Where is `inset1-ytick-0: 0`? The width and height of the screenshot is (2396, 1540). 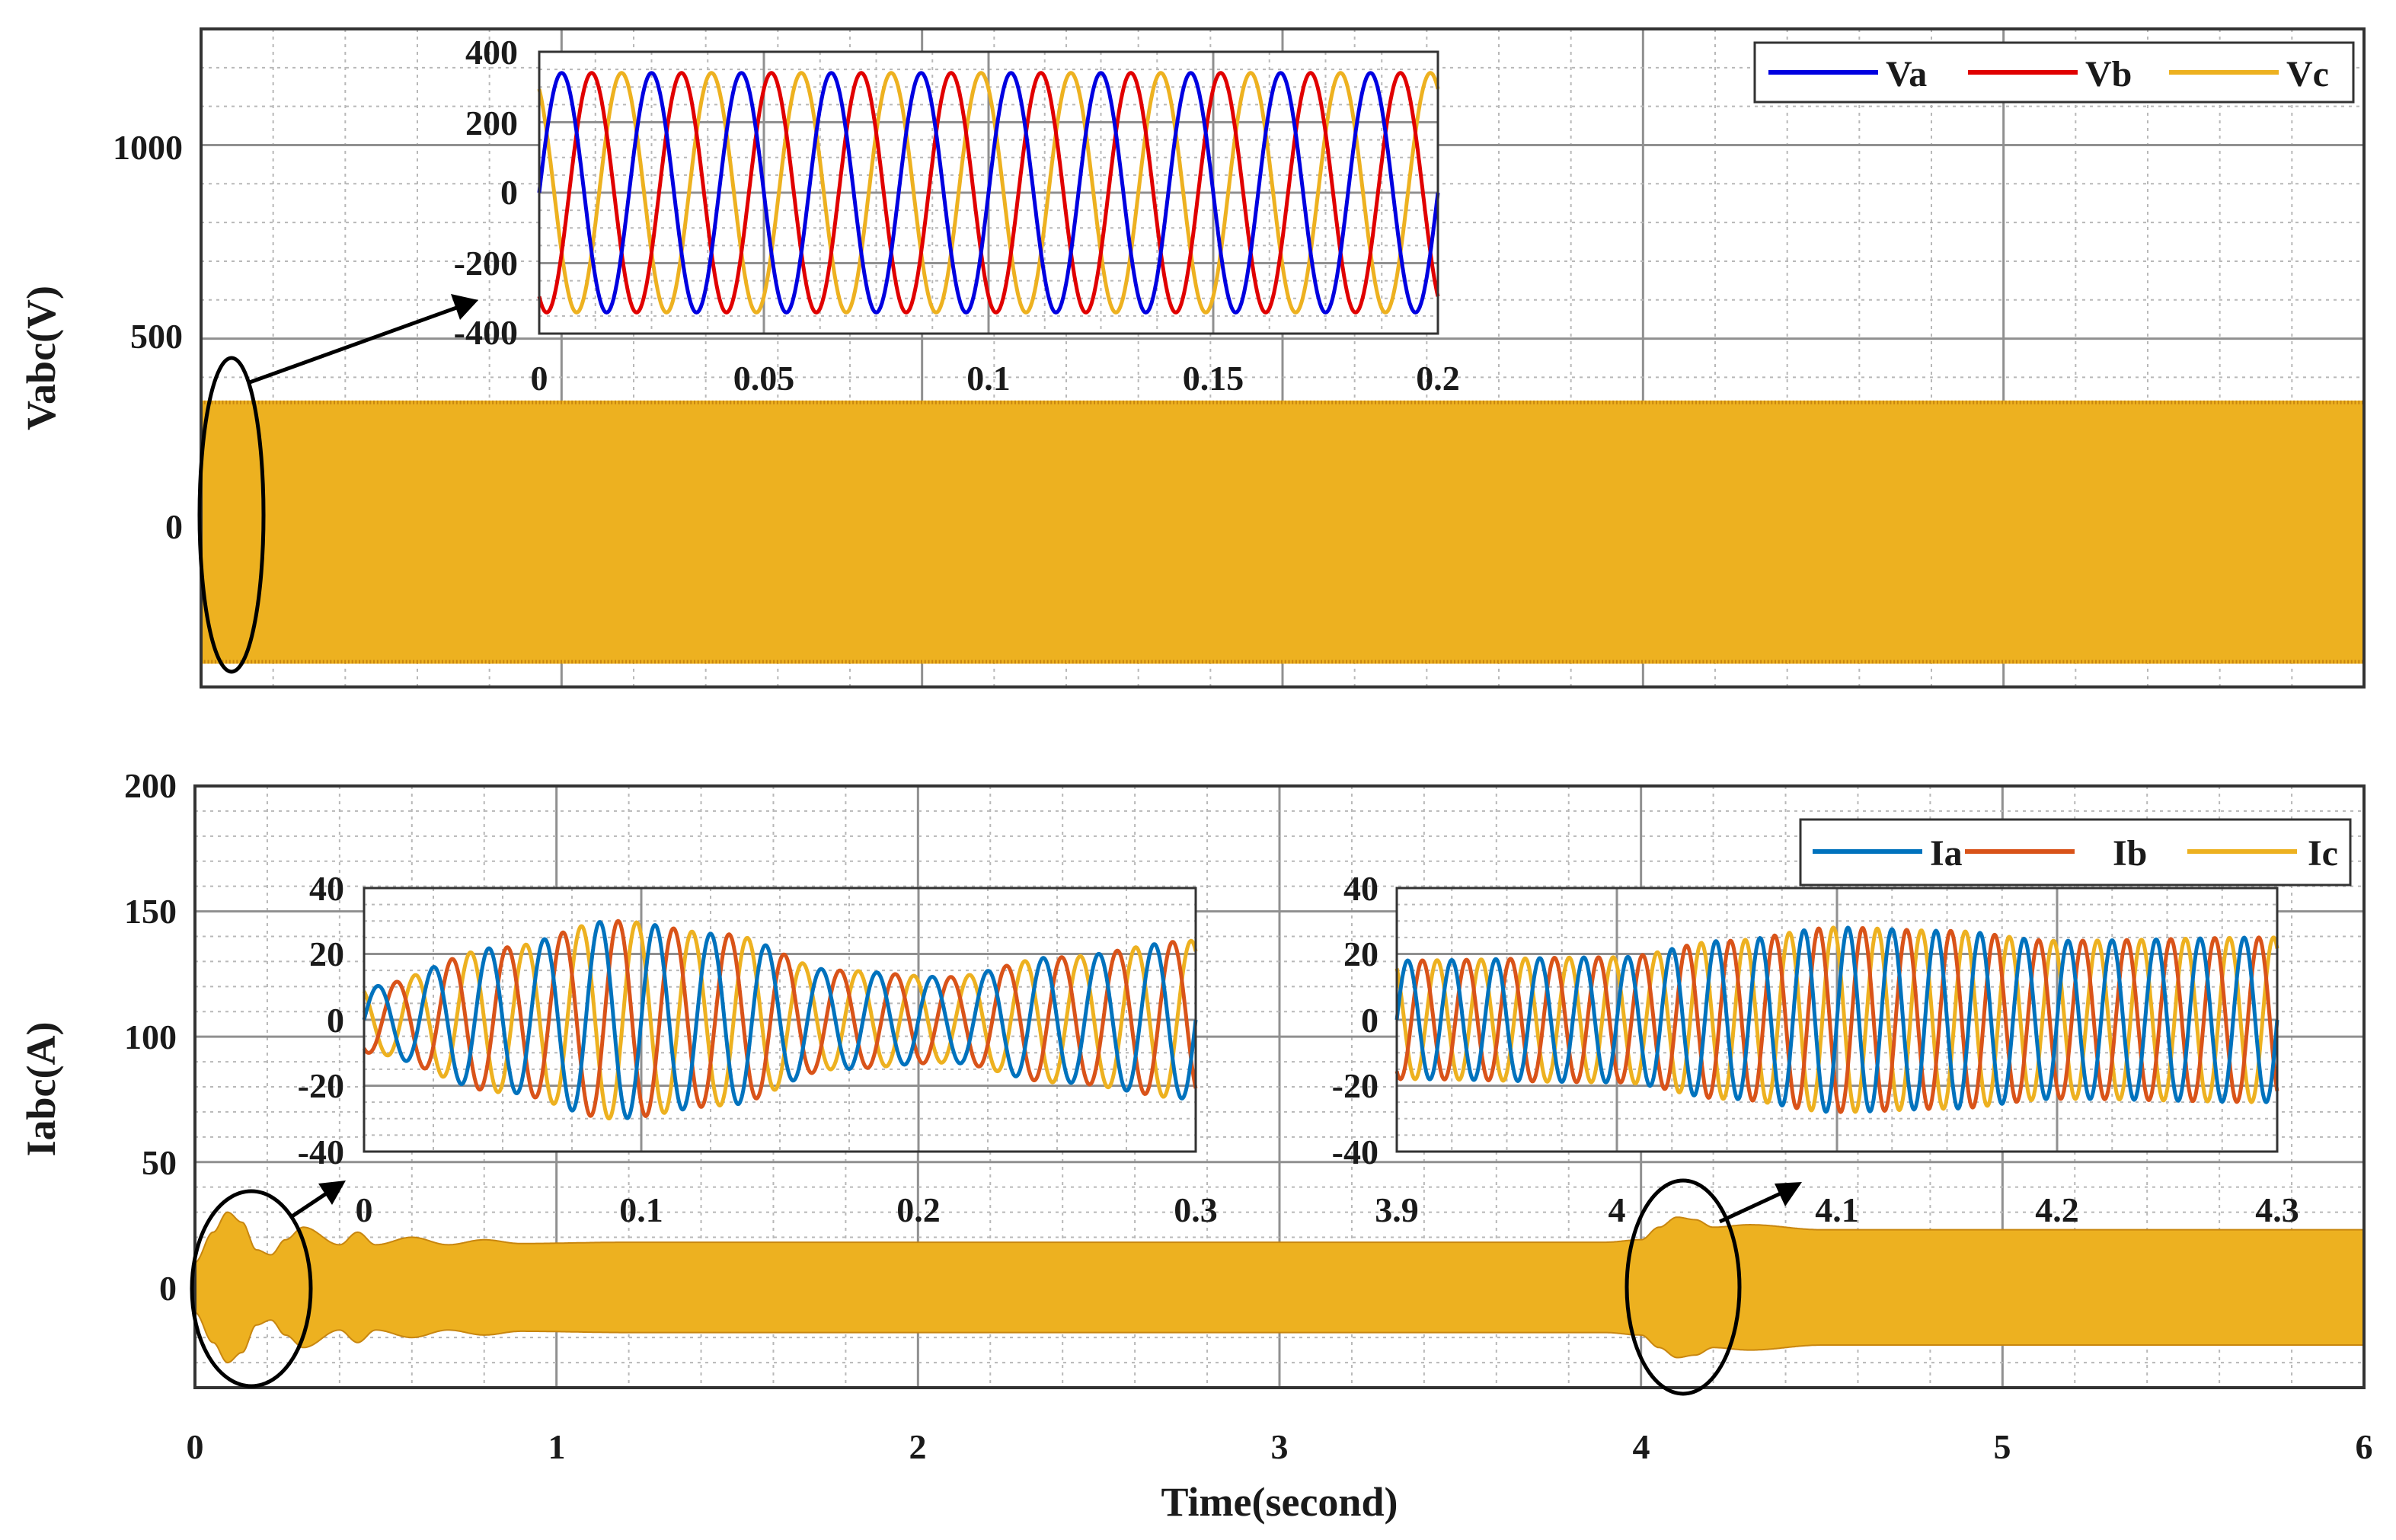
inset1-ytick-0: 0 is located at coordinates (336, 1020).